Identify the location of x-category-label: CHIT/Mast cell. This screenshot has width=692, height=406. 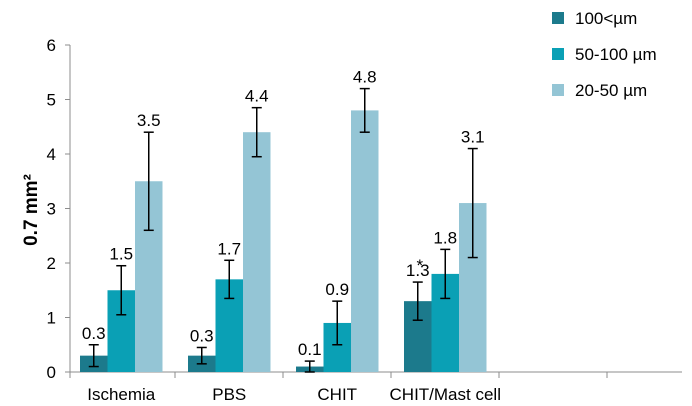
(445, 394).